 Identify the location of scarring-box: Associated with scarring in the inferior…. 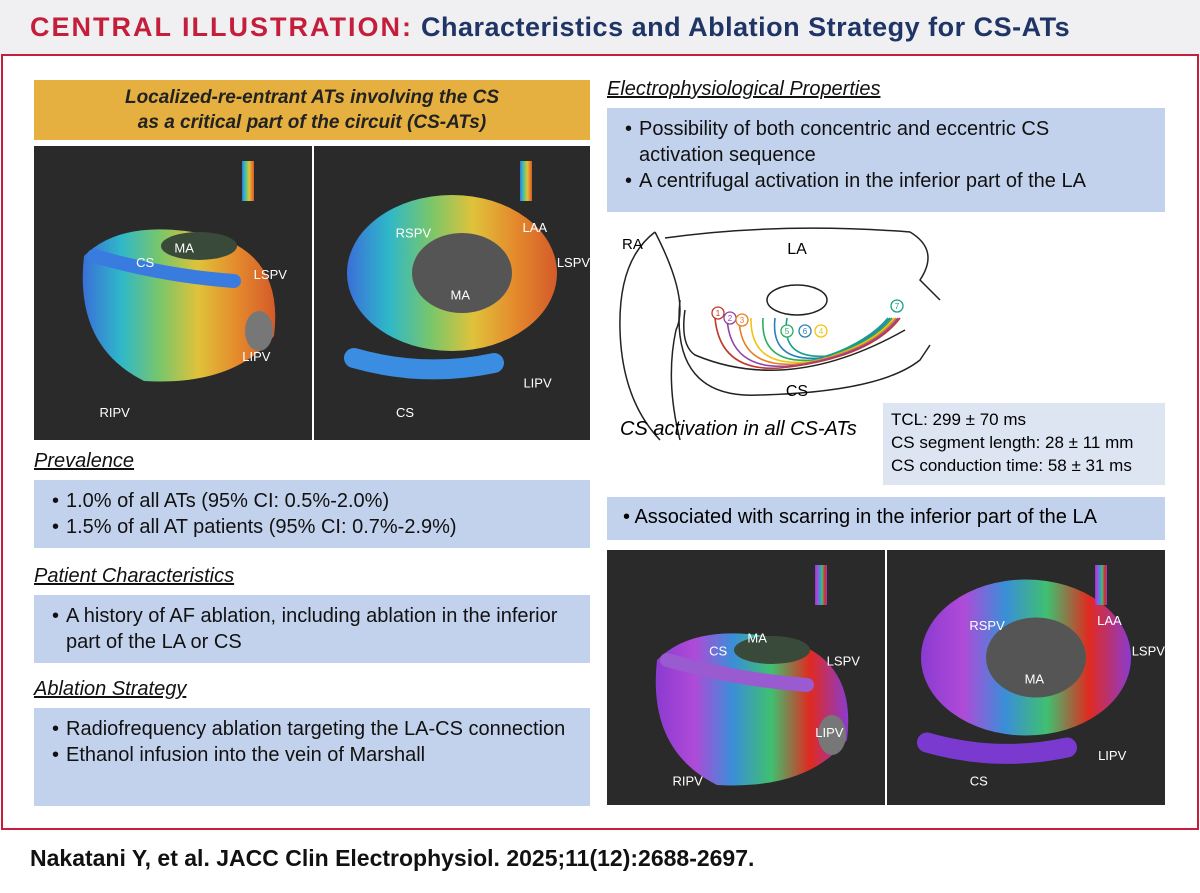
(886, 518).